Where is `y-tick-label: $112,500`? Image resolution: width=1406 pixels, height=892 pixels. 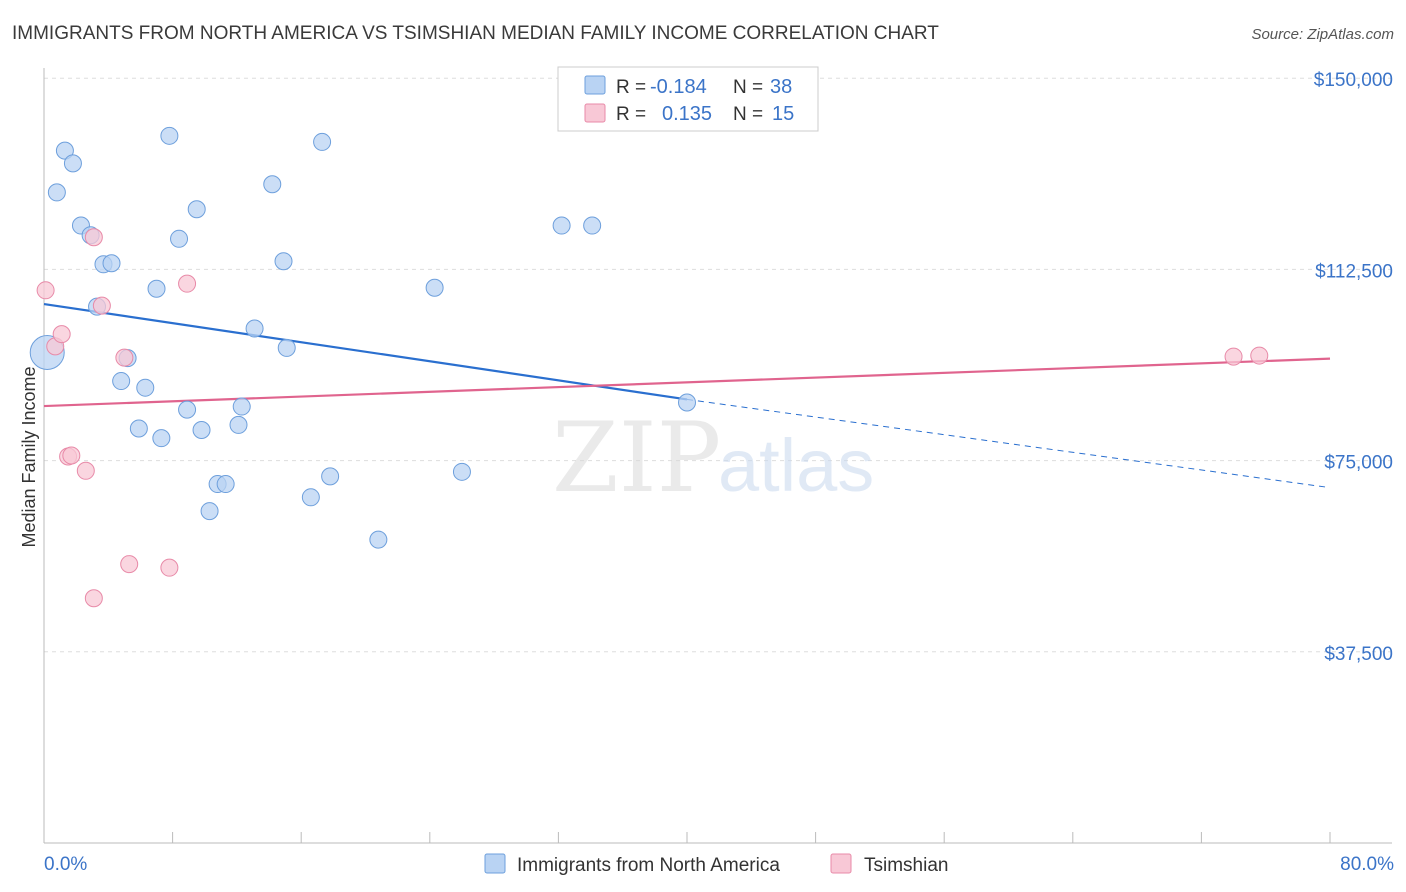 y-tick-label: $112,500 is located at coordinates (1354, 271).